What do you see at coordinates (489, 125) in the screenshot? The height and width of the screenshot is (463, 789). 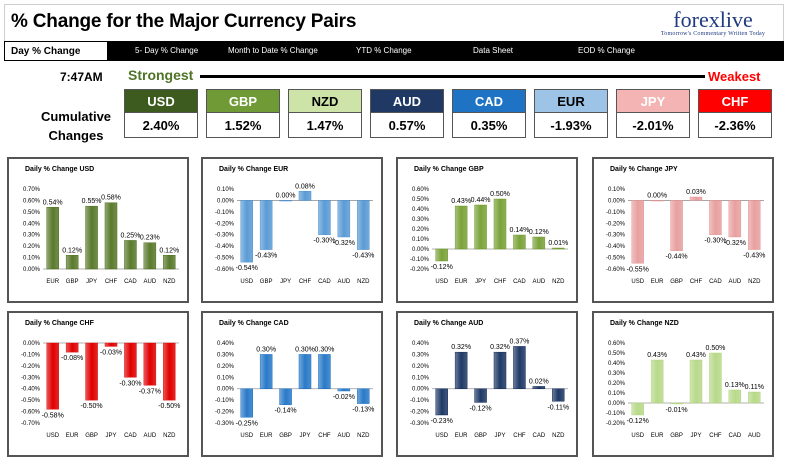 I see `currency-cumulative-value: 0.35%` at bounding box center [489, 125].